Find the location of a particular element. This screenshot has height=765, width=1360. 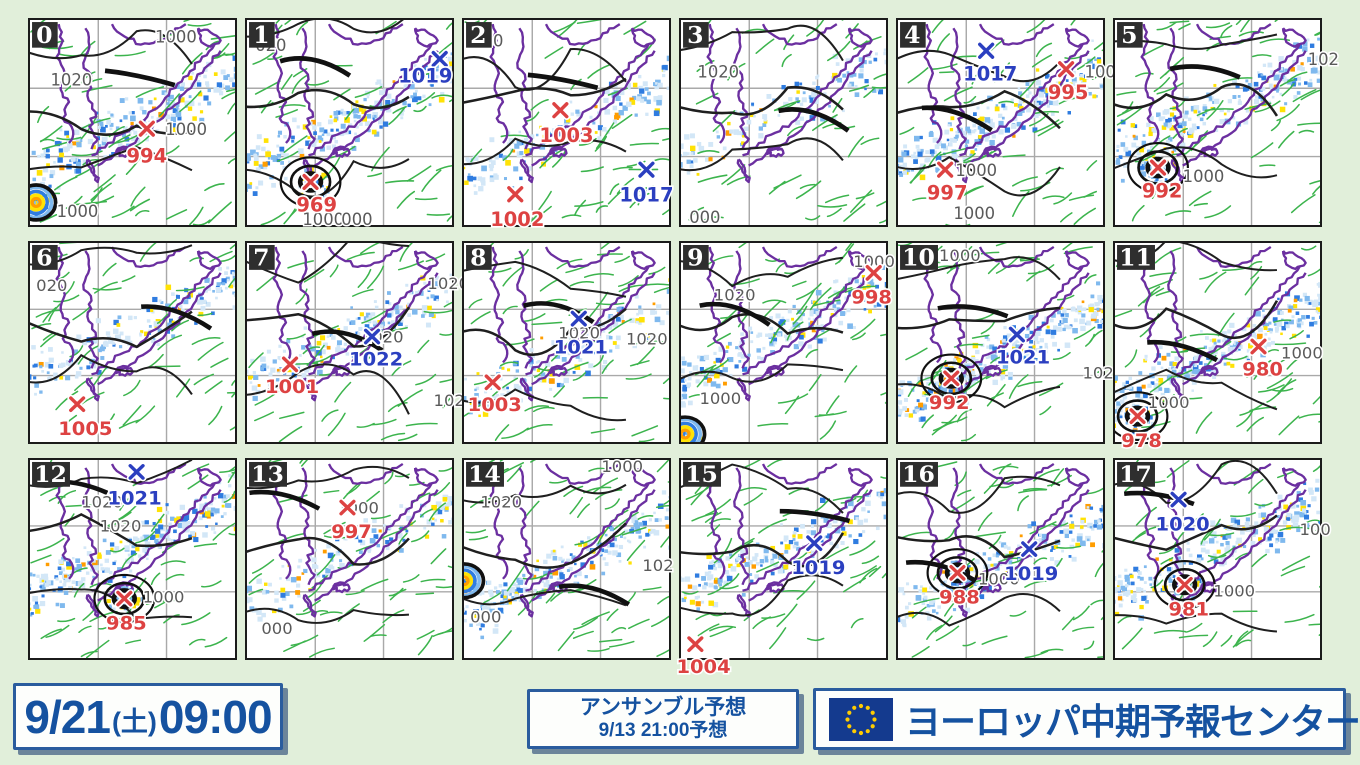

svg-text: 1022 is located at coordinates (376, 359).